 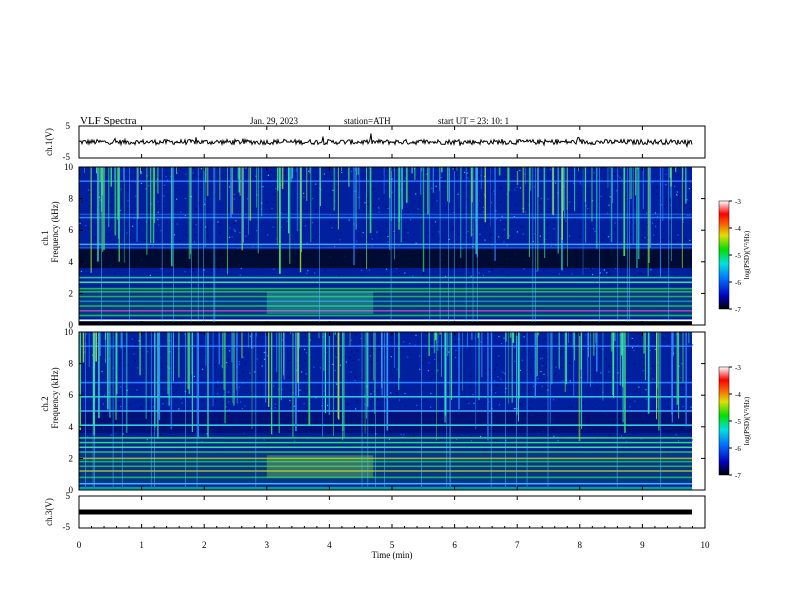 I want to click on ch1-ytick-top: 5, so click(x=68, y=126).